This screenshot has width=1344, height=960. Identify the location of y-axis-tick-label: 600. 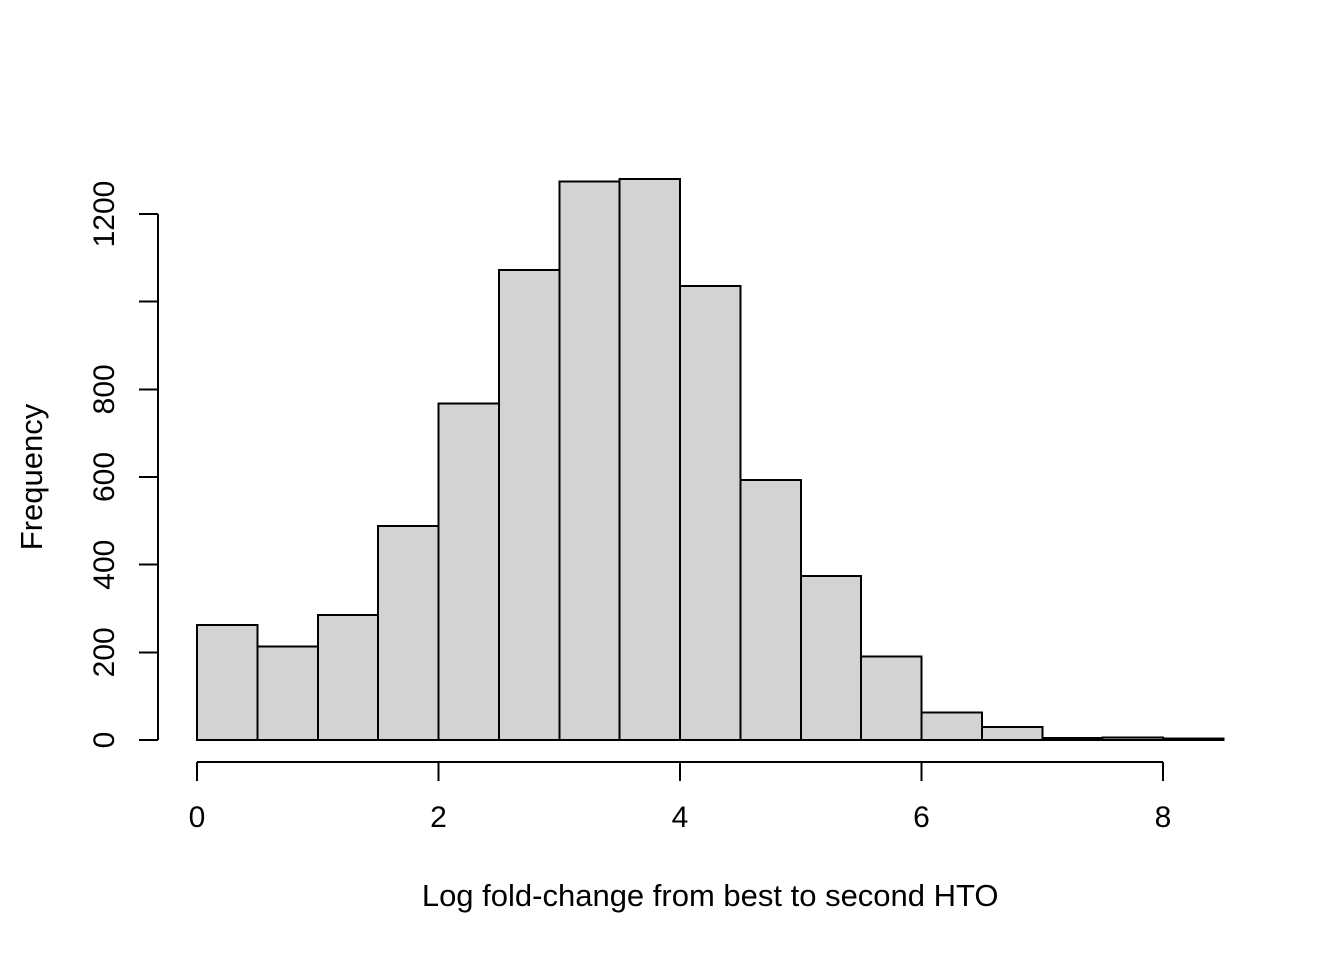
(104, 477).